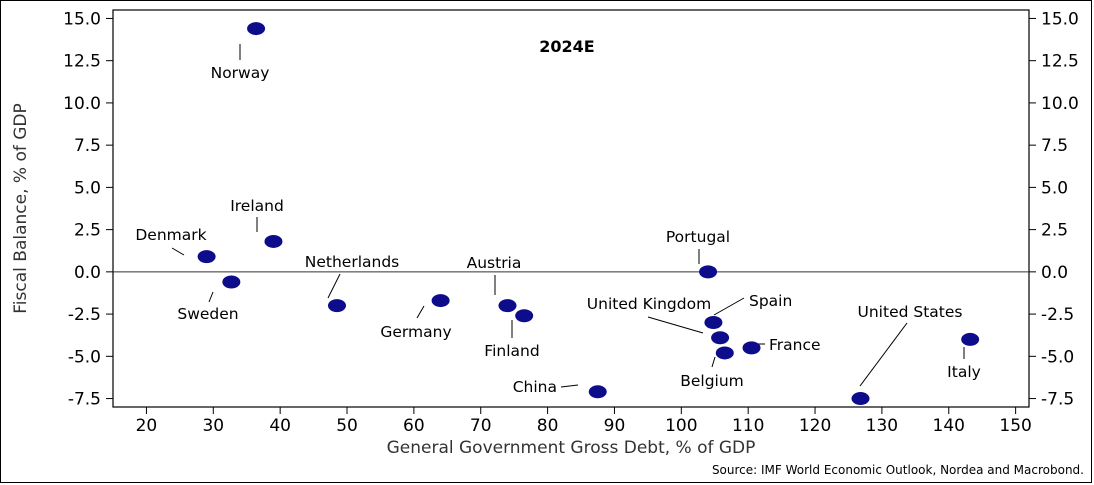 The height and width of the screenshot is (485, 1094). What do you see at coordinates (712, 381) in the screenshot?
I see `point-label: Belgium` at bounding box center [712, 381].